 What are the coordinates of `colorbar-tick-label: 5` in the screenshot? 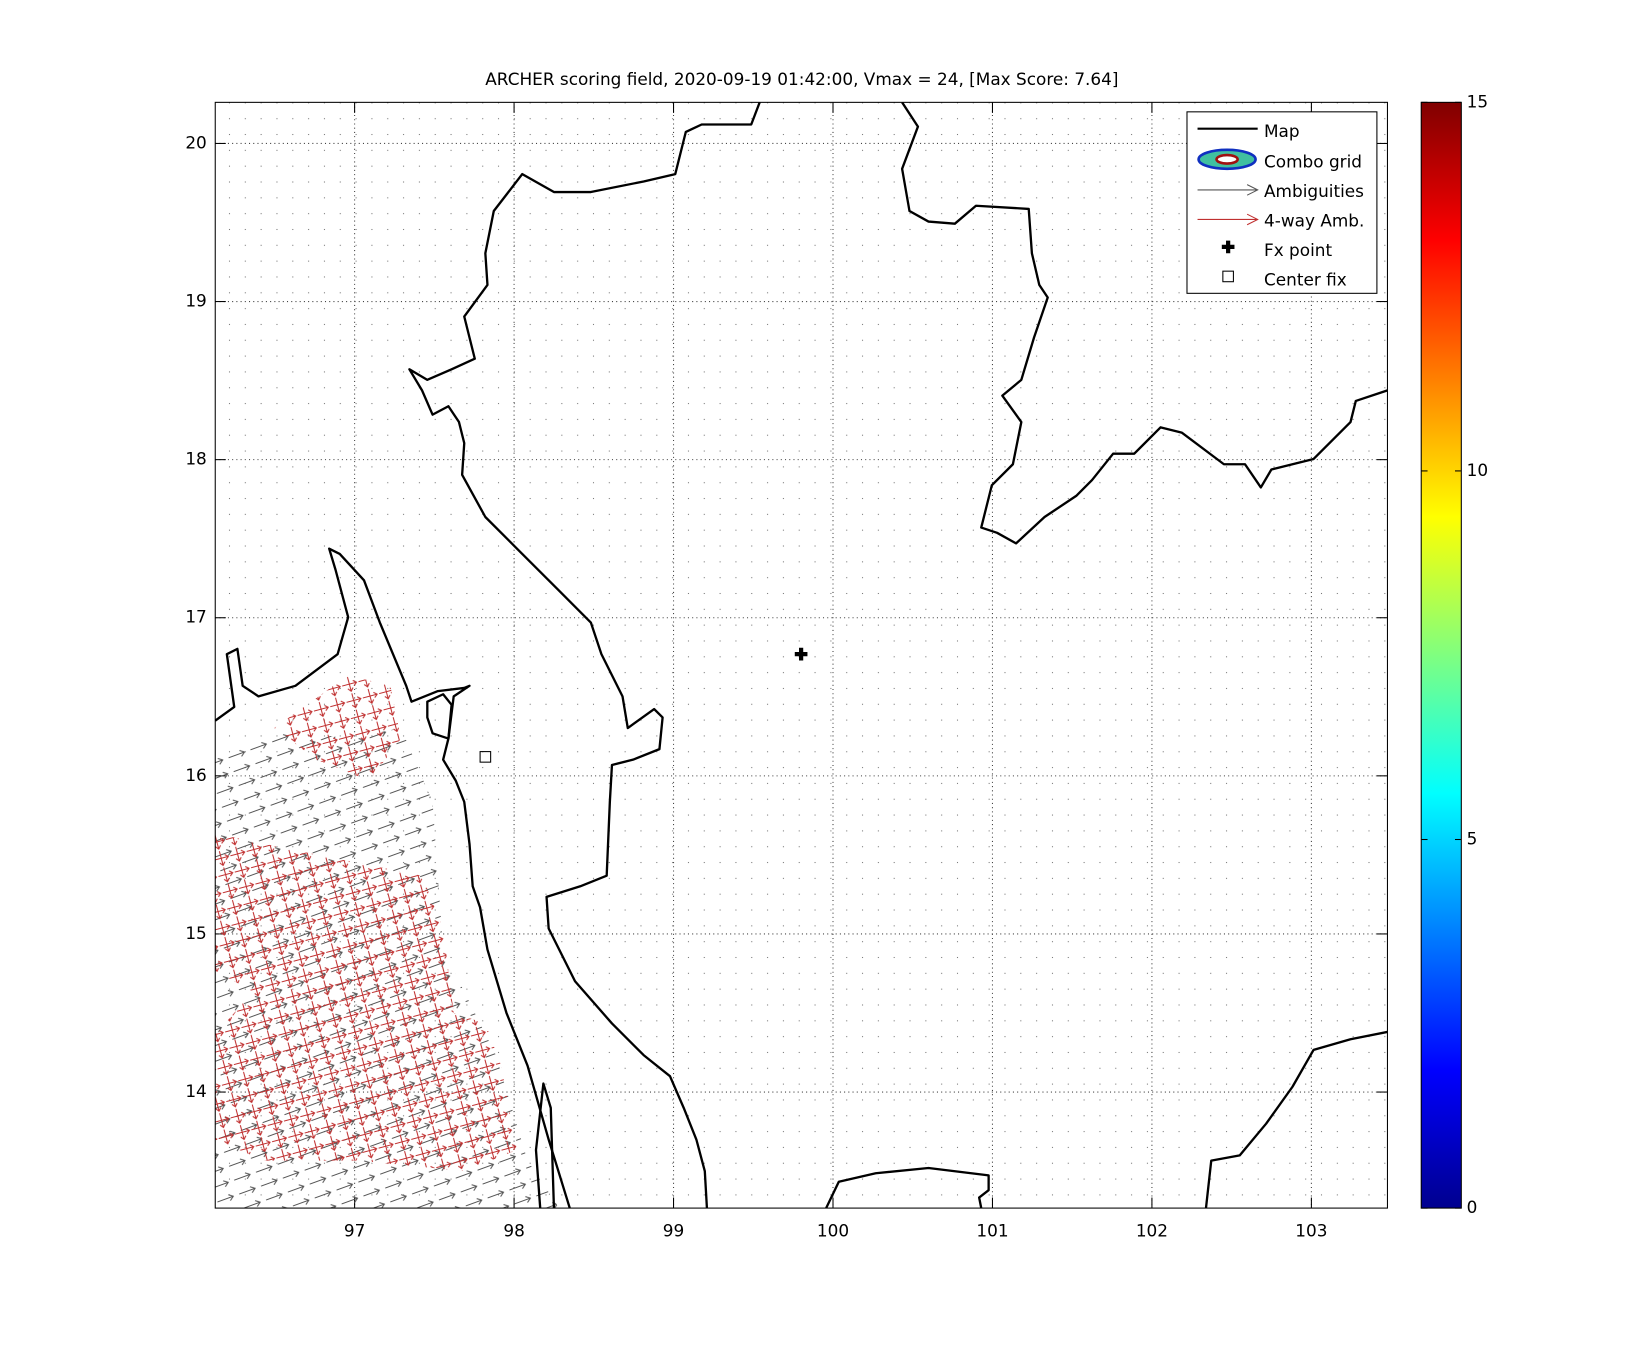 It's located at (1472, 839).